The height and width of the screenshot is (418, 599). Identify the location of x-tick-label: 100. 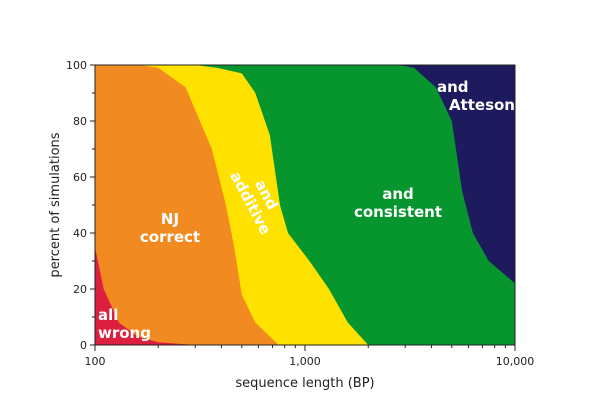
(95, 361).